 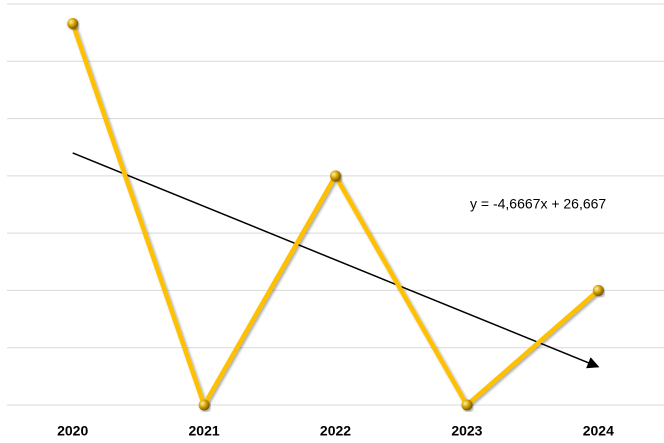 What do you see at coordinates (466, 431) in the screenshot?
I see `x-tick-label: 2023` at bounding box center [466, 431].